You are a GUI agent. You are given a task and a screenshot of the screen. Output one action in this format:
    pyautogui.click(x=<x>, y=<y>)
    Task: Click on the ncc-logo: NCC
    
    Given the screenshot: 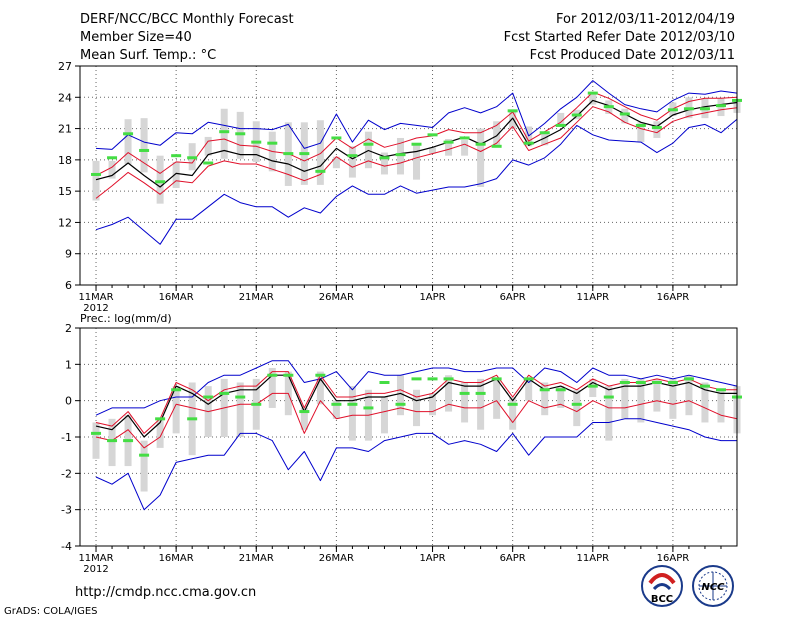 What is the action you would take?
    pyautogui.click(x=713, y=586)
    